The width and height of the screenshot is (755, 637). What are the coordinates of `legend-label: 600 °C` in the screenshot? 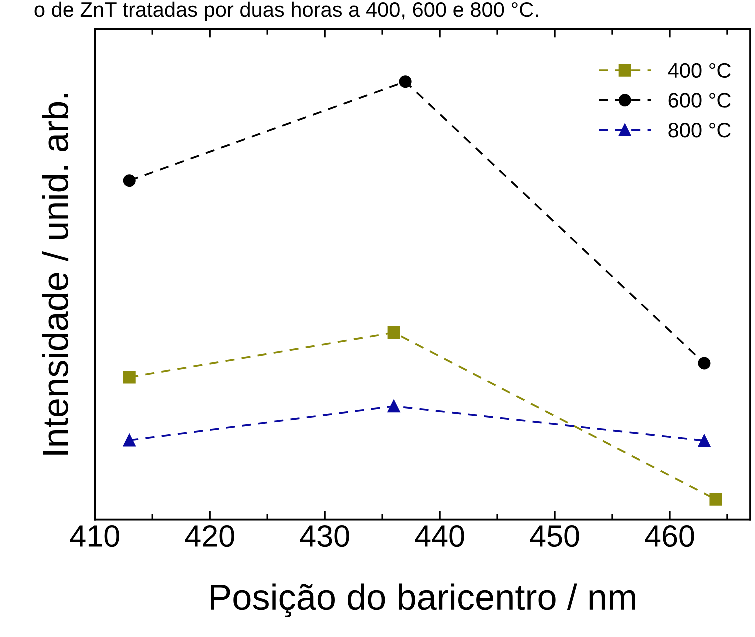 It's located at (699, 100).